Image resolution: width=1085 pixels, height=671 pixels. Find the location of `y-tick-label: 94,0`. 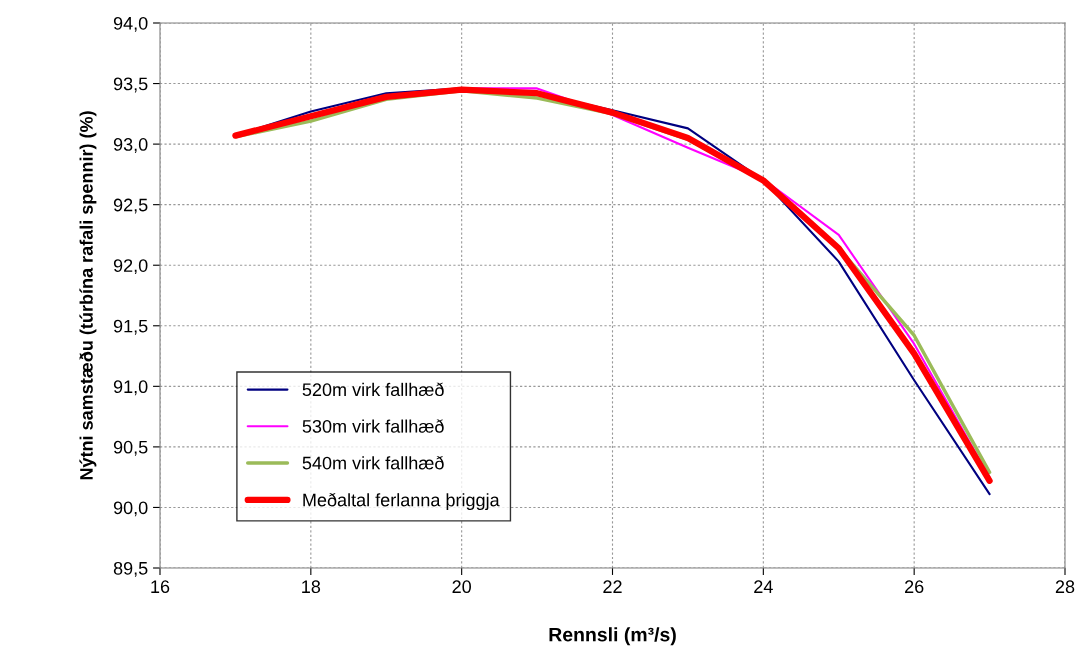

y-tick-label: 94,0 is located at coordinates (130, 24).